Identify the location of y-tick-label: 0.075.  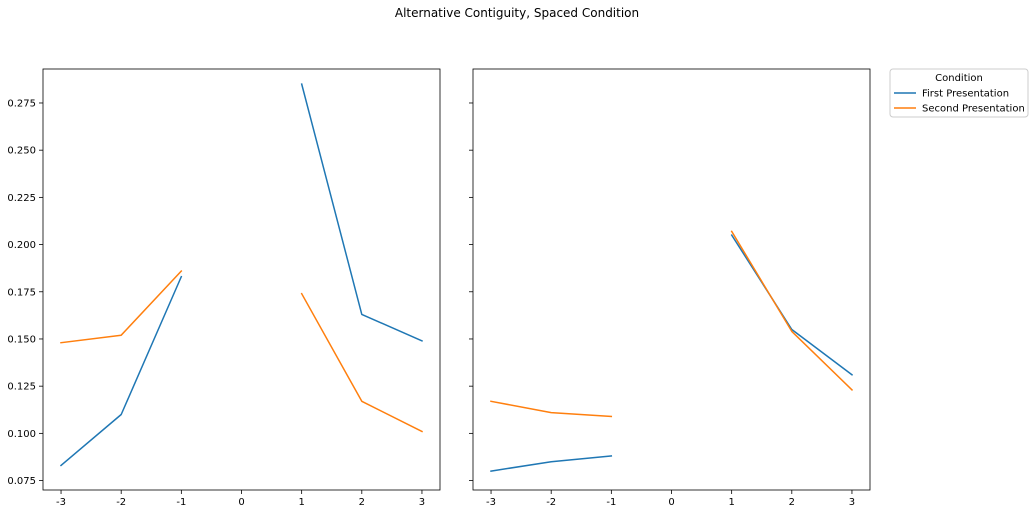
(21, 481).